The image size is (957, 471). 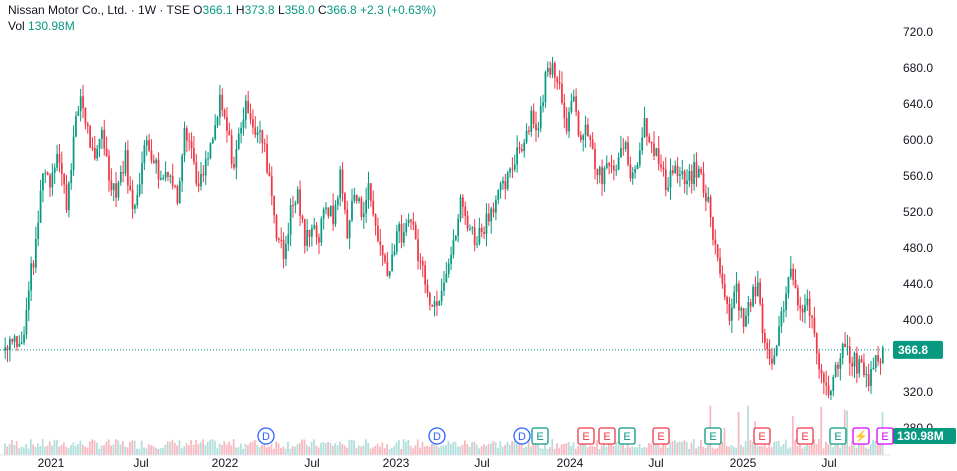 What do you see at coordinates (398, 10) in the screenshot?
I see `change-value: +2.3 (+0.63%)` at bounding box center [398, 10].